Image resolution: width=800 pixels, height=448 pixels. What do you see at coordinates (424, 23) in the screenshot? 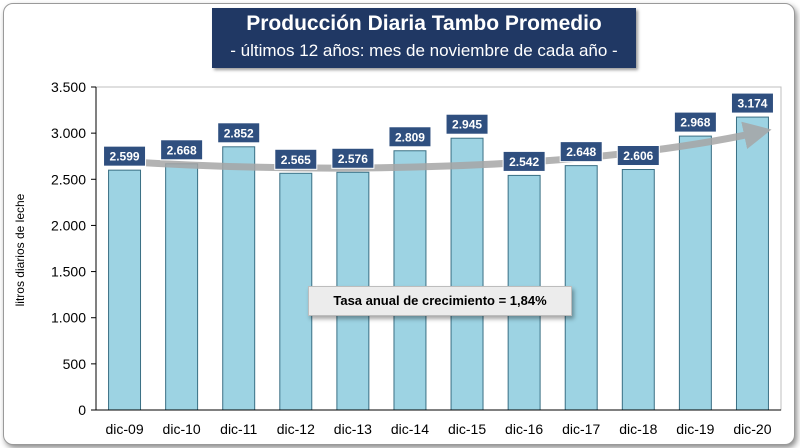
I see `chart-title: Producción Diaria Tambo Promedio` at bounding box center [424, 23].